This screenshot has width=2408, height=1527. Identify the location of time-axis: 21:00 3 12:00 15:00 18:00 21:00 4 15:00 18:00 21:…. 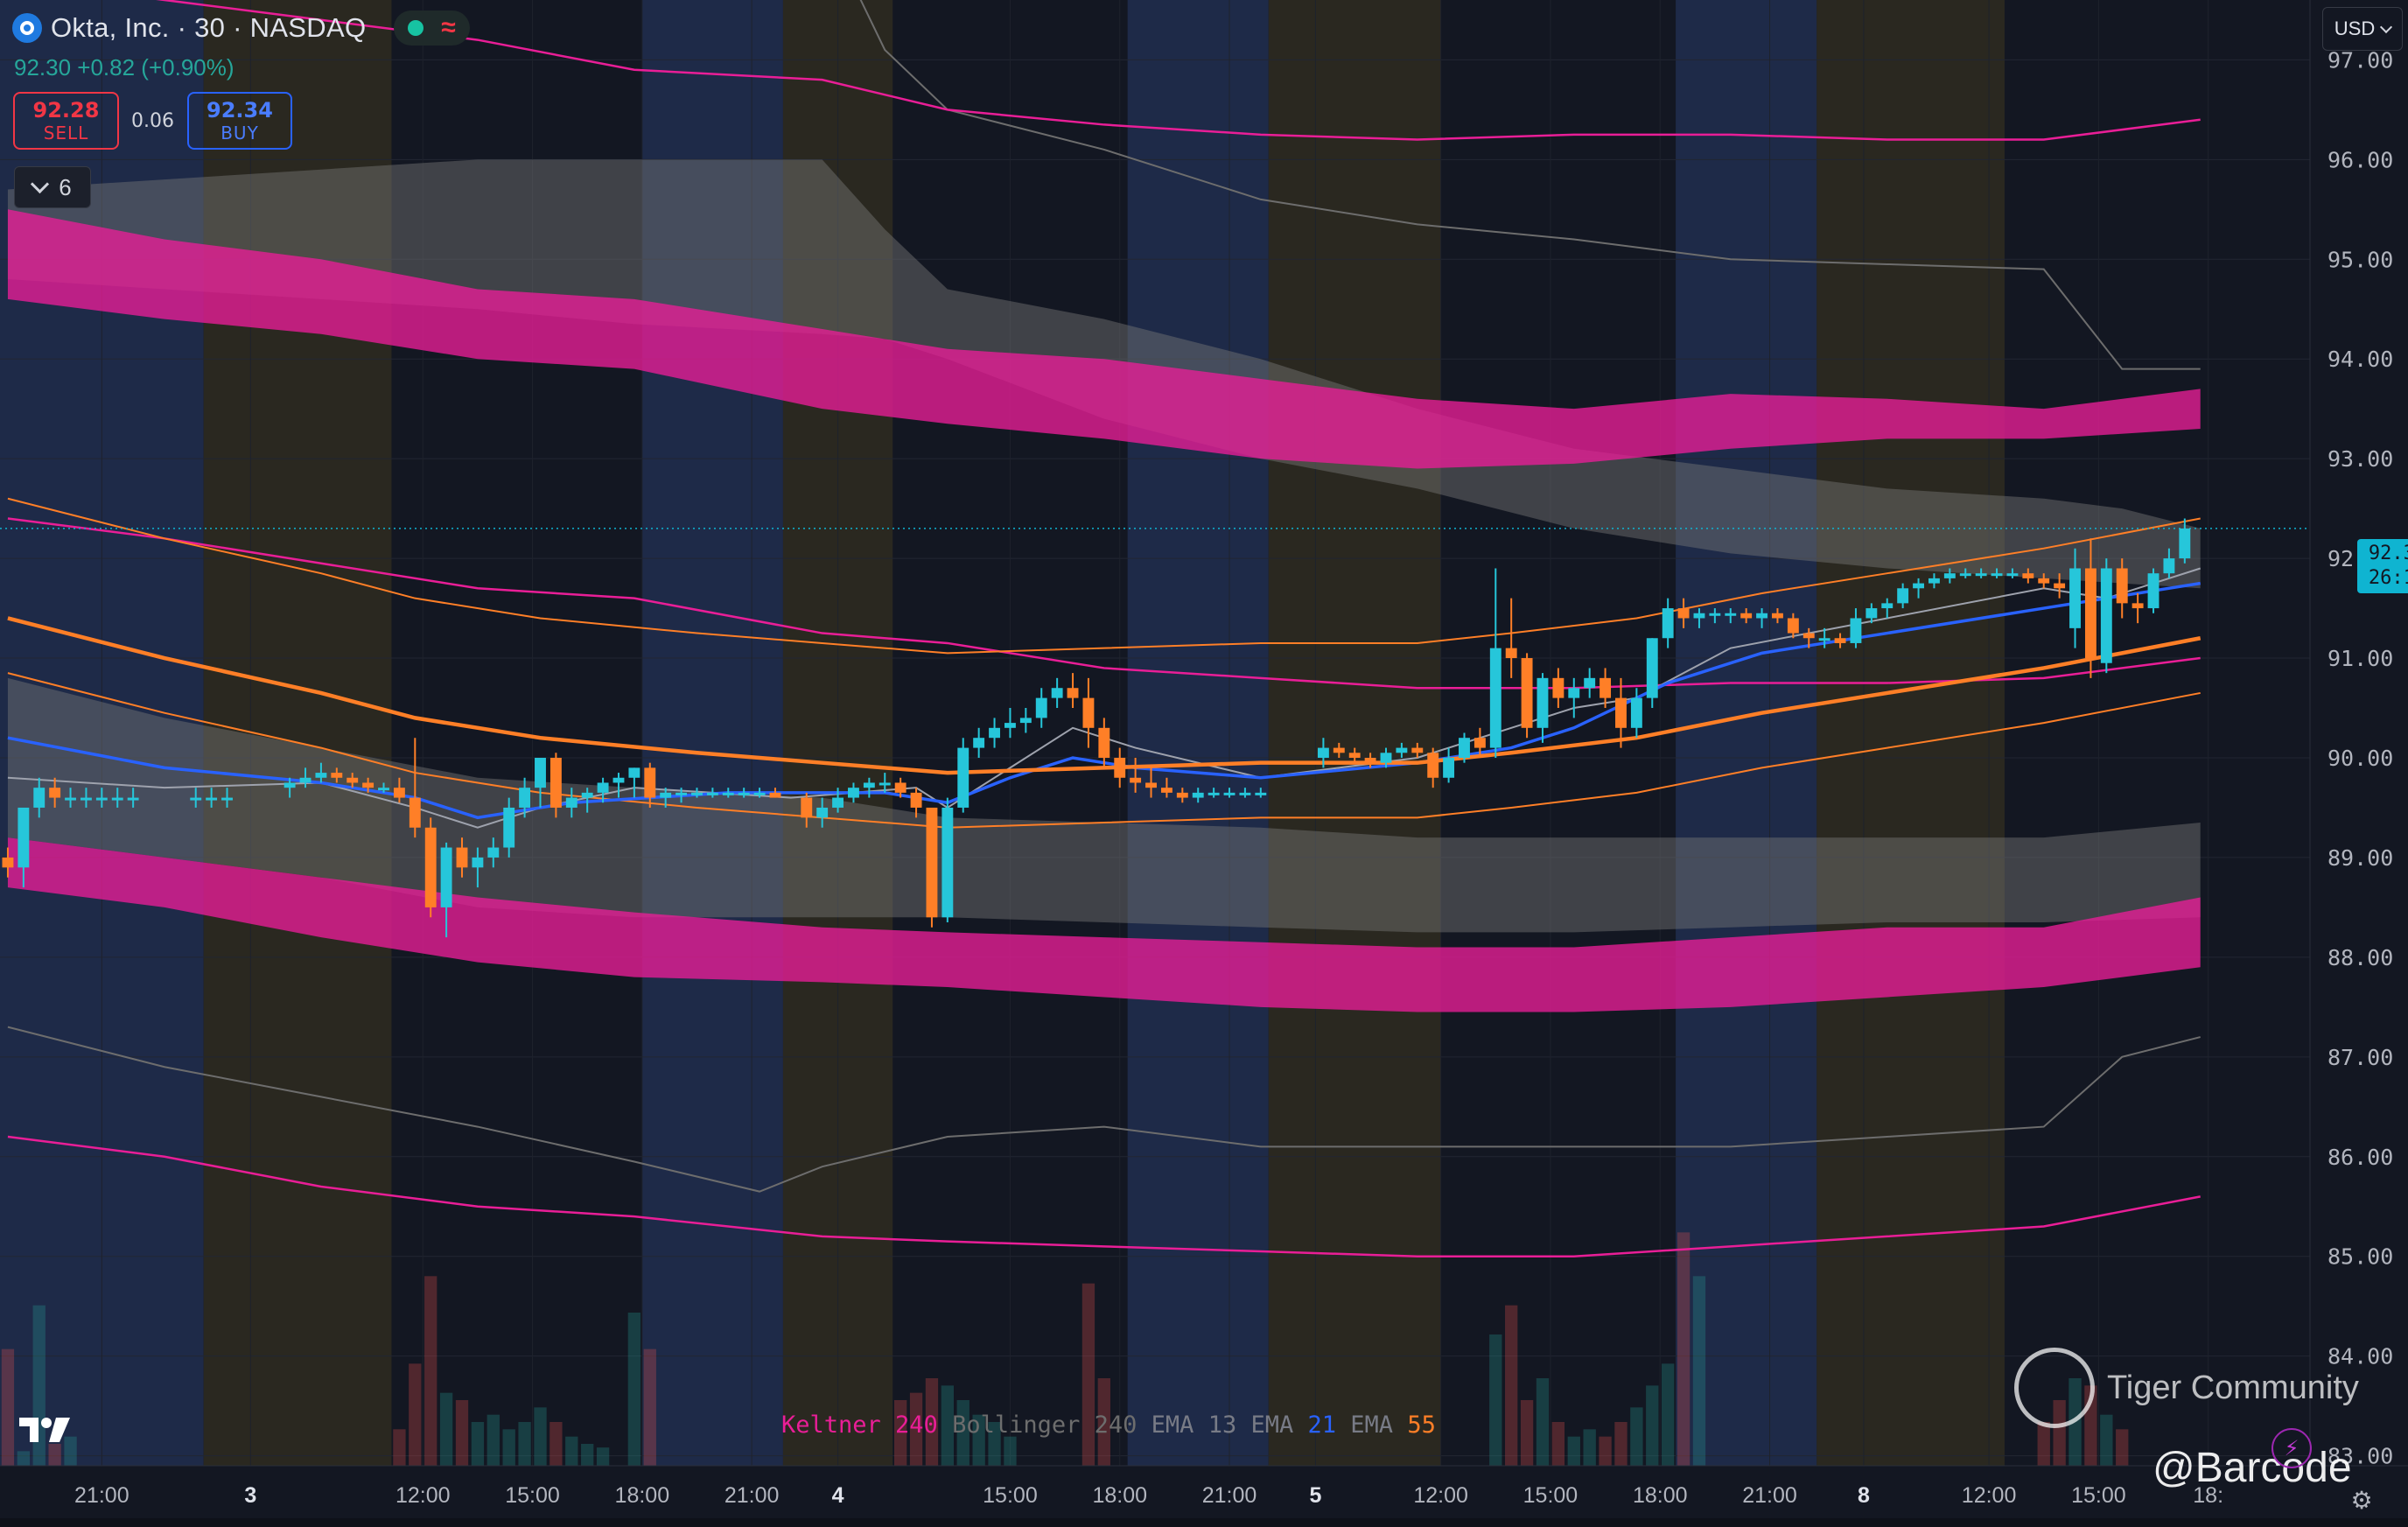
(1204, 1491).